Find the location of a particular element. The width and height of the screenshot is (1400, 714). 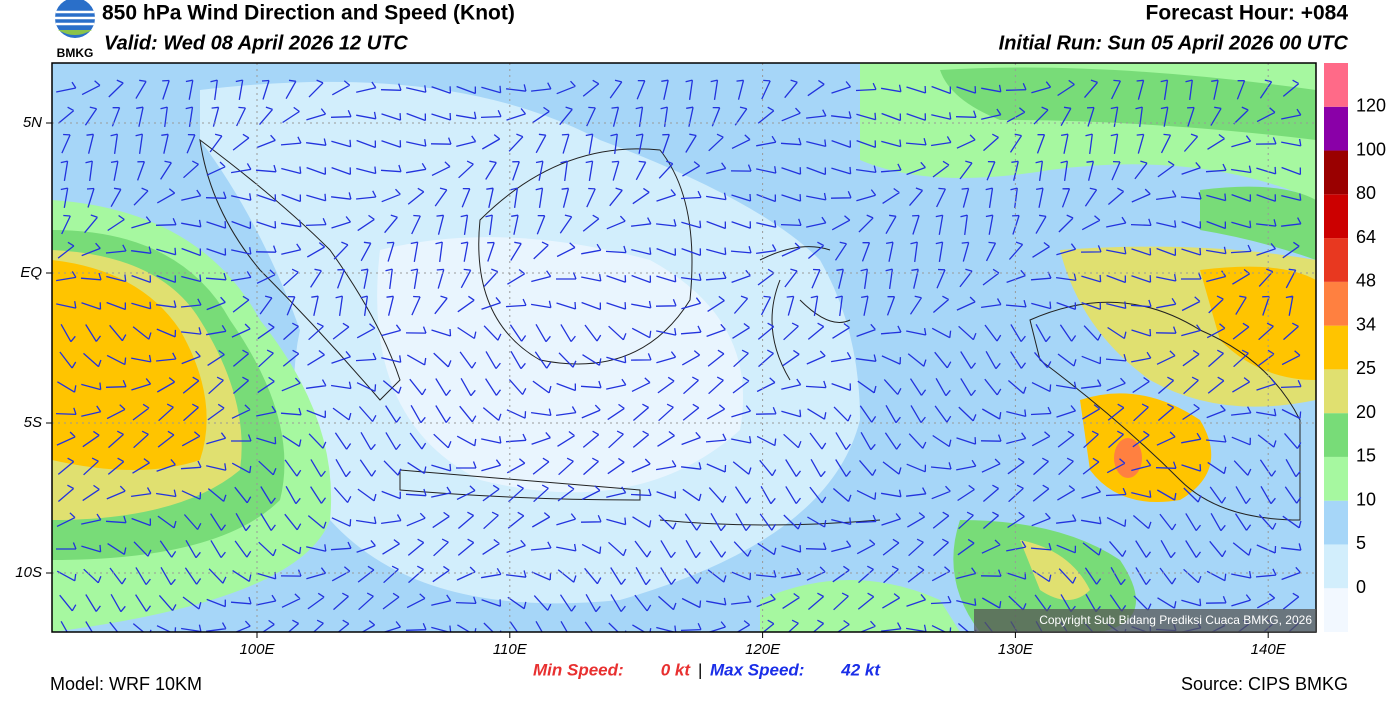

lon-tick-label: 110E is located at coordinates (510, 649).